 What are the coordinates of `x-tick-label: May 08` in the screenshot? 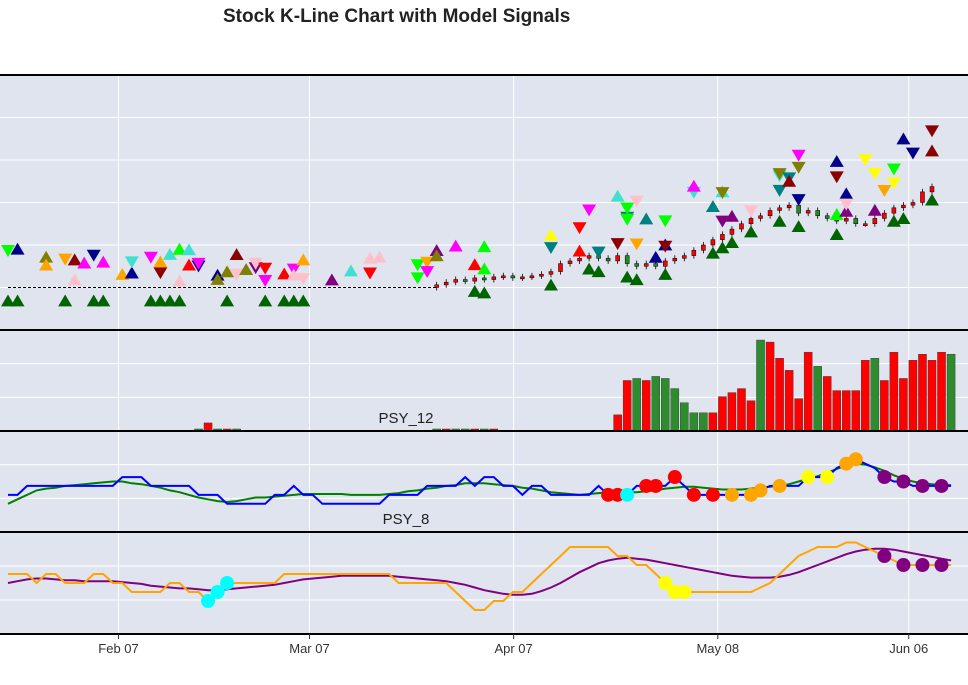 It's located at (717, 648).